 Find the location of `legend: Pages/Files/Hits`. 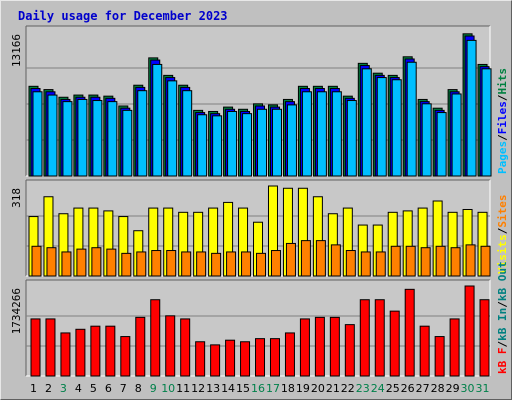

legend: Pages/Files/Hits is located at coordinates (502, 121).